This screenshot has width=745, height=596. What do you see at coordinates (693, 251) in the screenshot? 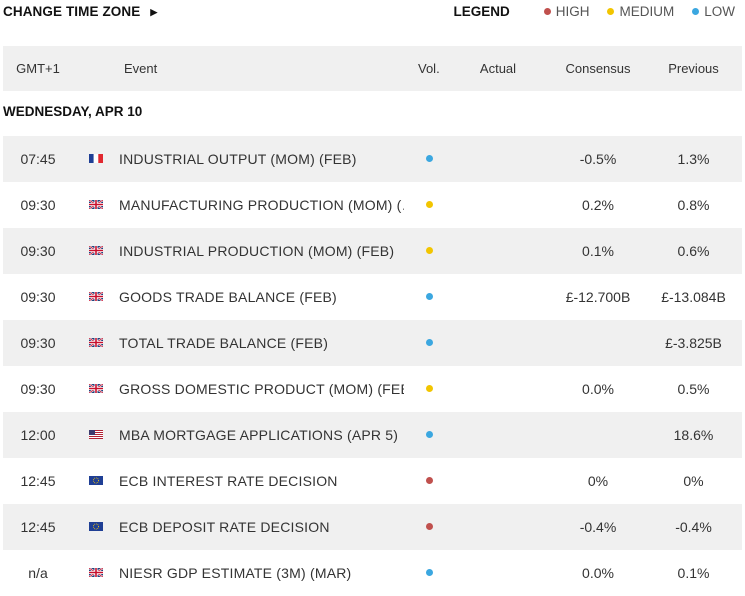
I see `event-previous: 0.6%` at bounding box center [693, 251].